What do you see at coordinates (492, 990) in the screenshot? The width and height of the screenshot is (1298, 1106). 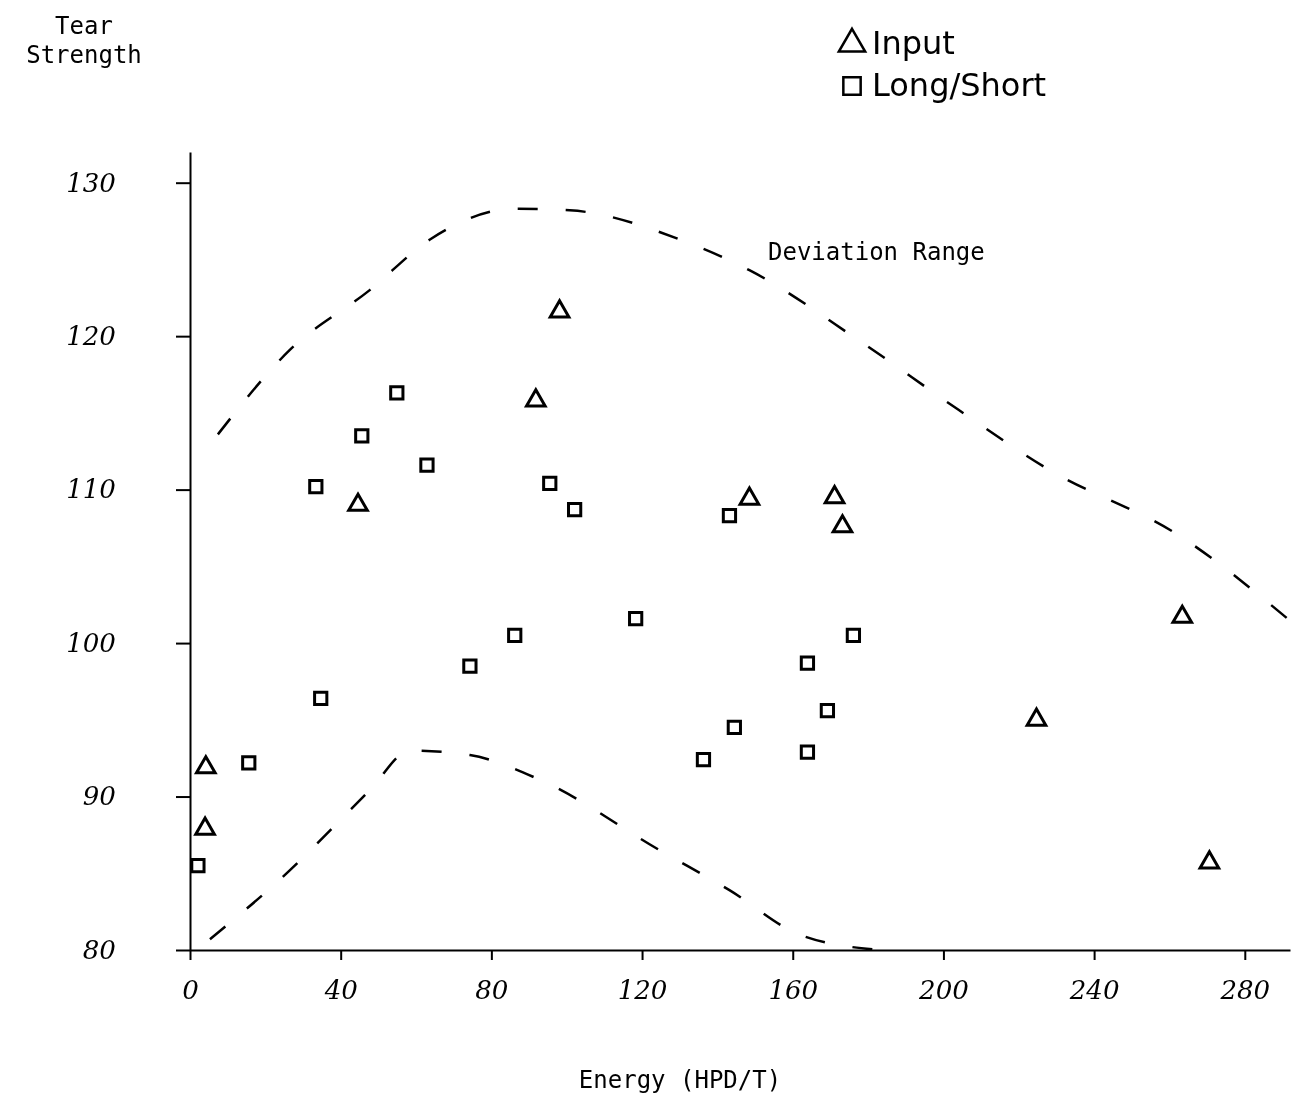 I see `x-tick-label: 80` at bounding box center [492, 990].